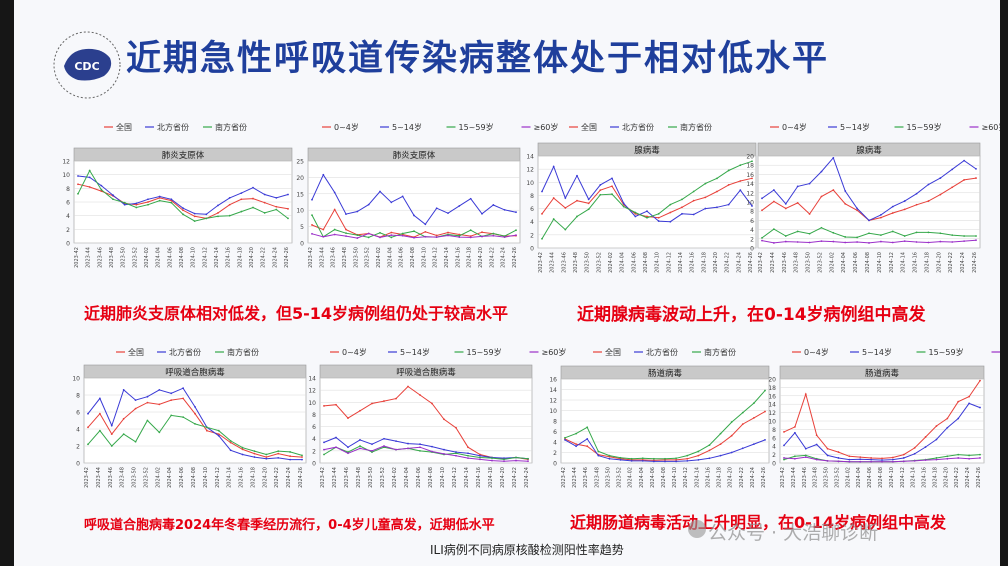  What do you see at coordinates (379, 257) in the screenshot?
I see `x-tick-label: 2024-02` at bounding box center [379, 257].